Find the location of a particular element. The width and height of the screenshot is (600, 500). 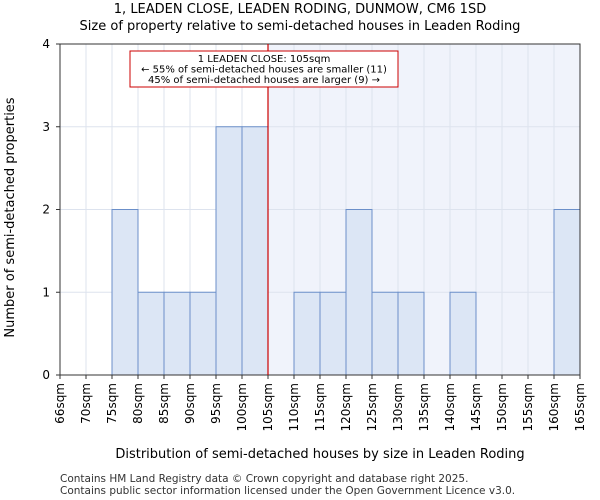

x-tick-label: 135sqm is located at coordinates (424, 407).